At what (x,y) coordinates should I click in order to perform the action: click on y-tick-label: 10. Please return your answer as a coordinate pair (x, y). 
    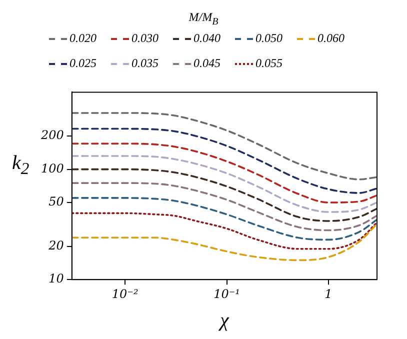
    Looking at the image, I should click on (56, 279).